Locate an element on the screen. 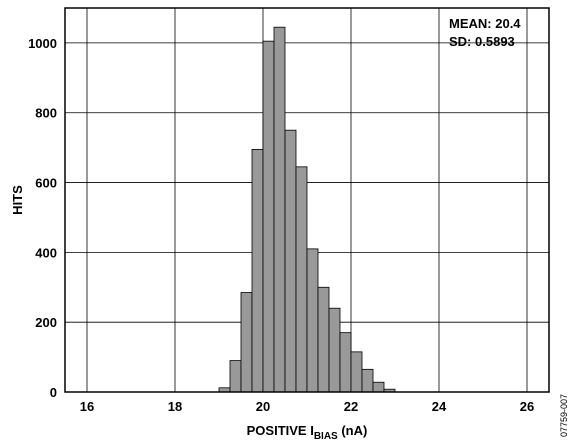 This screenshot has width=572, height=443. y-axis-label: HITS is located at coordinates (17, 200).